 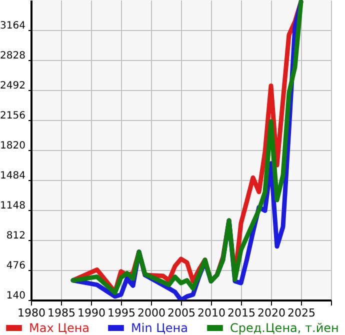 What do you see at coordinates (16, 266) in the screenshot?
I see `y-tick-label: 476` at bounding box center [16, 266].